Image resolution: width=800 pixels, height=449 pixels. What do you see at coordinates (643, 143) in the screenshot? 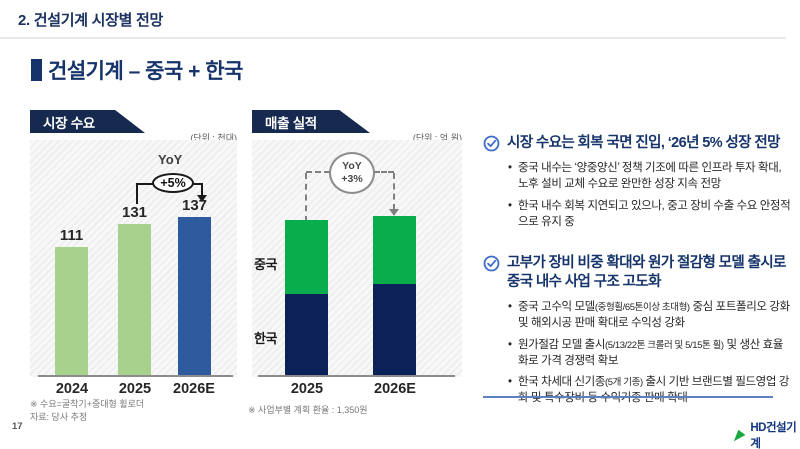
I see `section-heading: 시장 수요는 회복 국면 진입, ‘26년 5% 성장 전망` at bounding box center [643, 143].